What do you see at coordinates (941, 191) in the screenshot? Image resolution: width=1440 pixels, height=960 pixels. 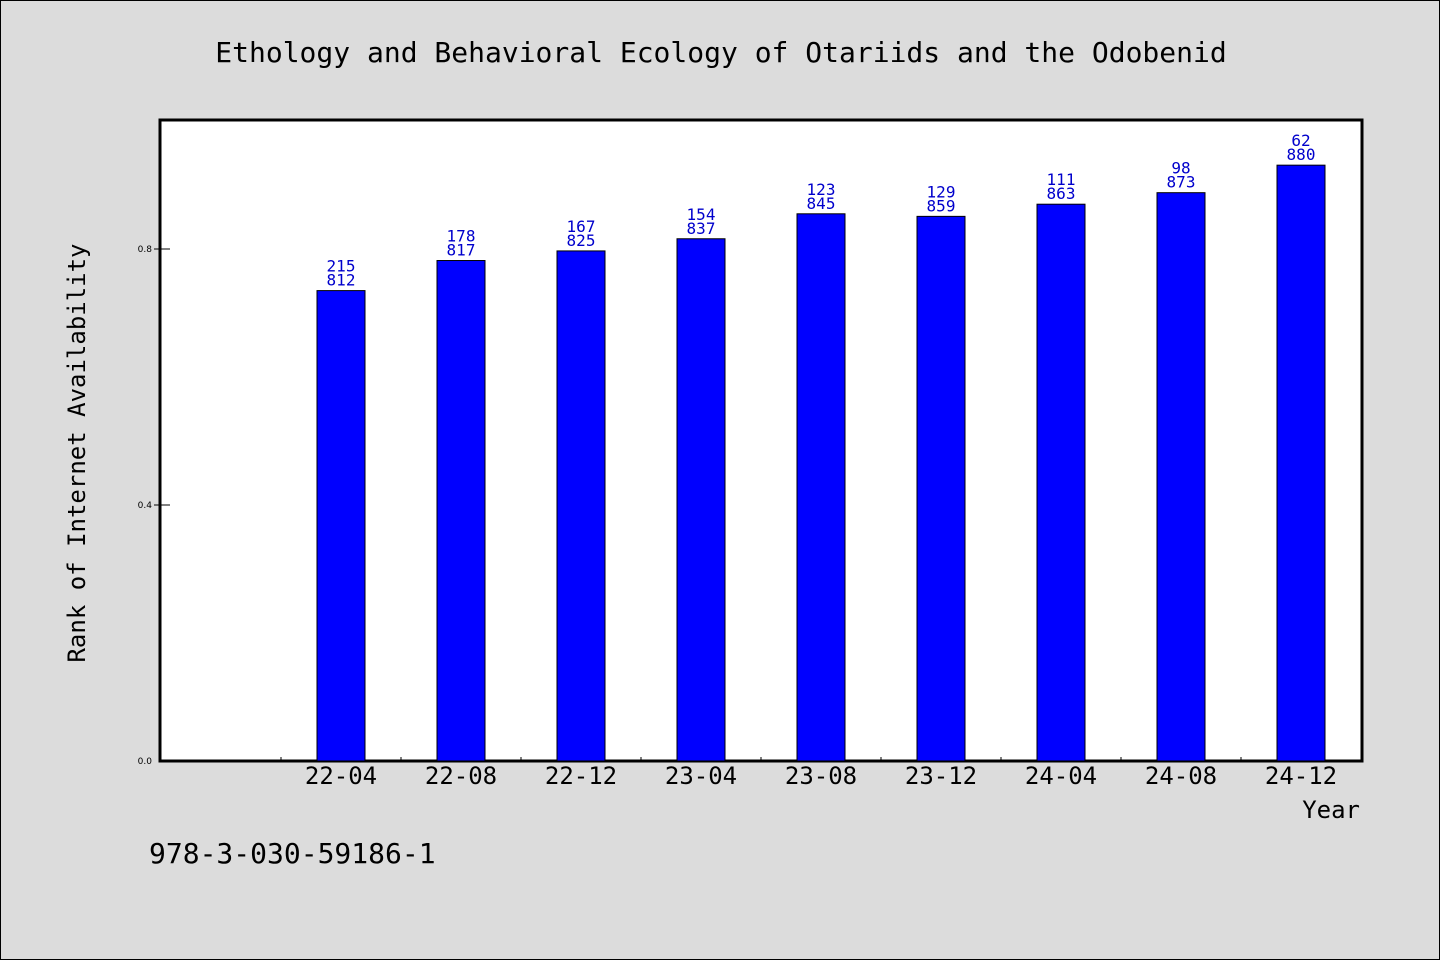 I see `bar-label-top: 129` at bounding box center [941, 191].